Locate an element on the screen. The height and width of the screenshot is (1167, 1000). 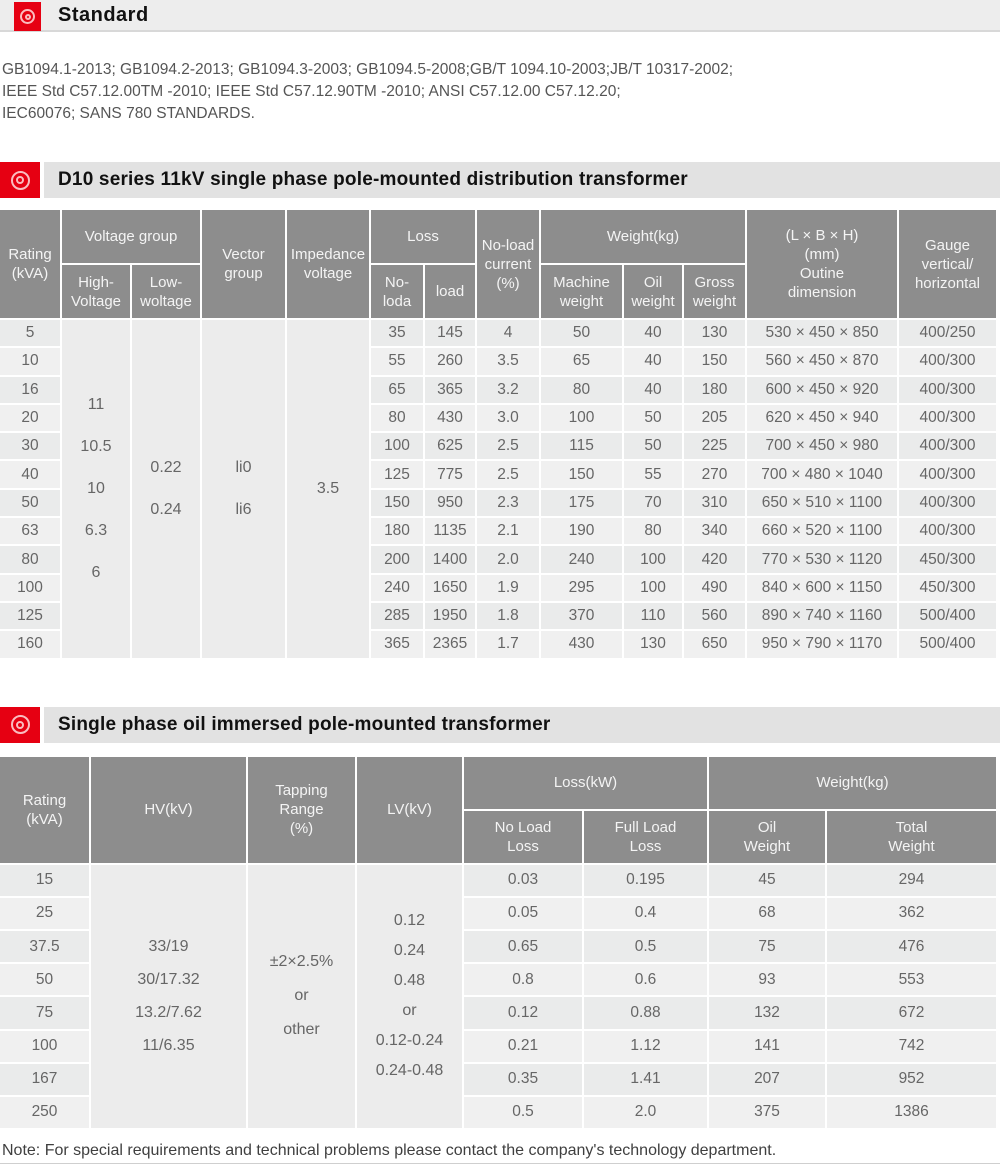
table-cell: 1.9 is located at coordinates (508, 587).